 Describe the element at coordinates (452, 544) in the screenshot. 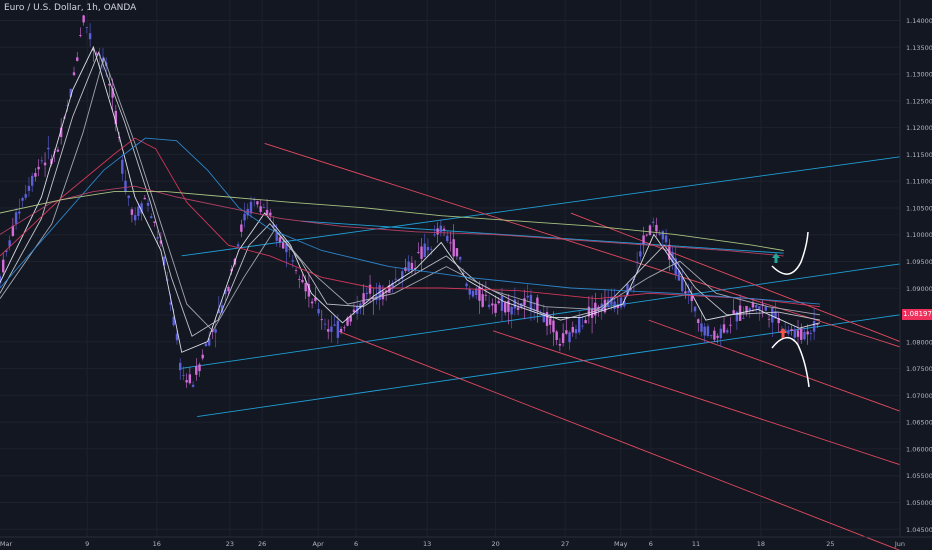

I see `time-axis: Mar 9 16 23 26 Apr 6 13 20 27 May 6 11 18 25 Jun` at that location.